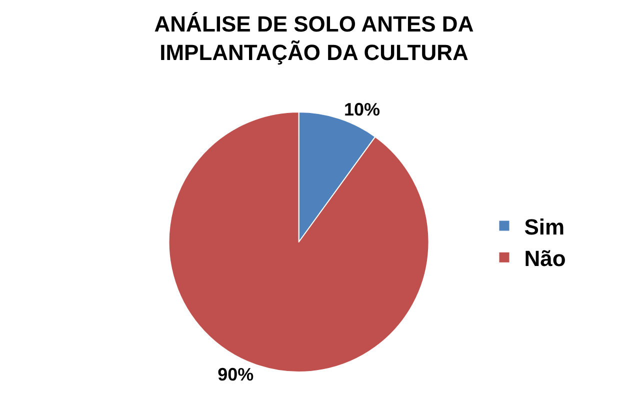 The width and height of the screenshot is (628, 394). Describe the element at coordinates (314, 39) in the screenshot. I see `chart-title: ANÁLISE DE SOLO ANTES DA IMPLANTAÇÃO DA CULTURA` at that location.